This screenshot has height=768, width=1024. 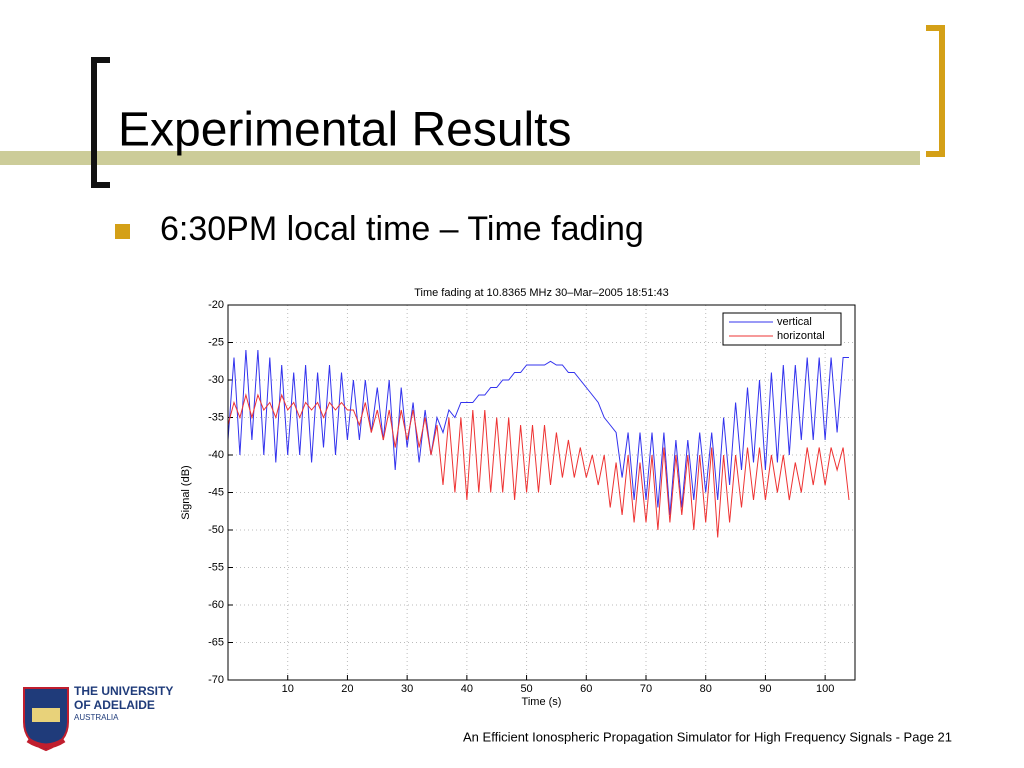 What do you see at coordinates (345, 130) in the screenshot?
I see `slide-title: Experimental Results` at bounding box center [345, 130].